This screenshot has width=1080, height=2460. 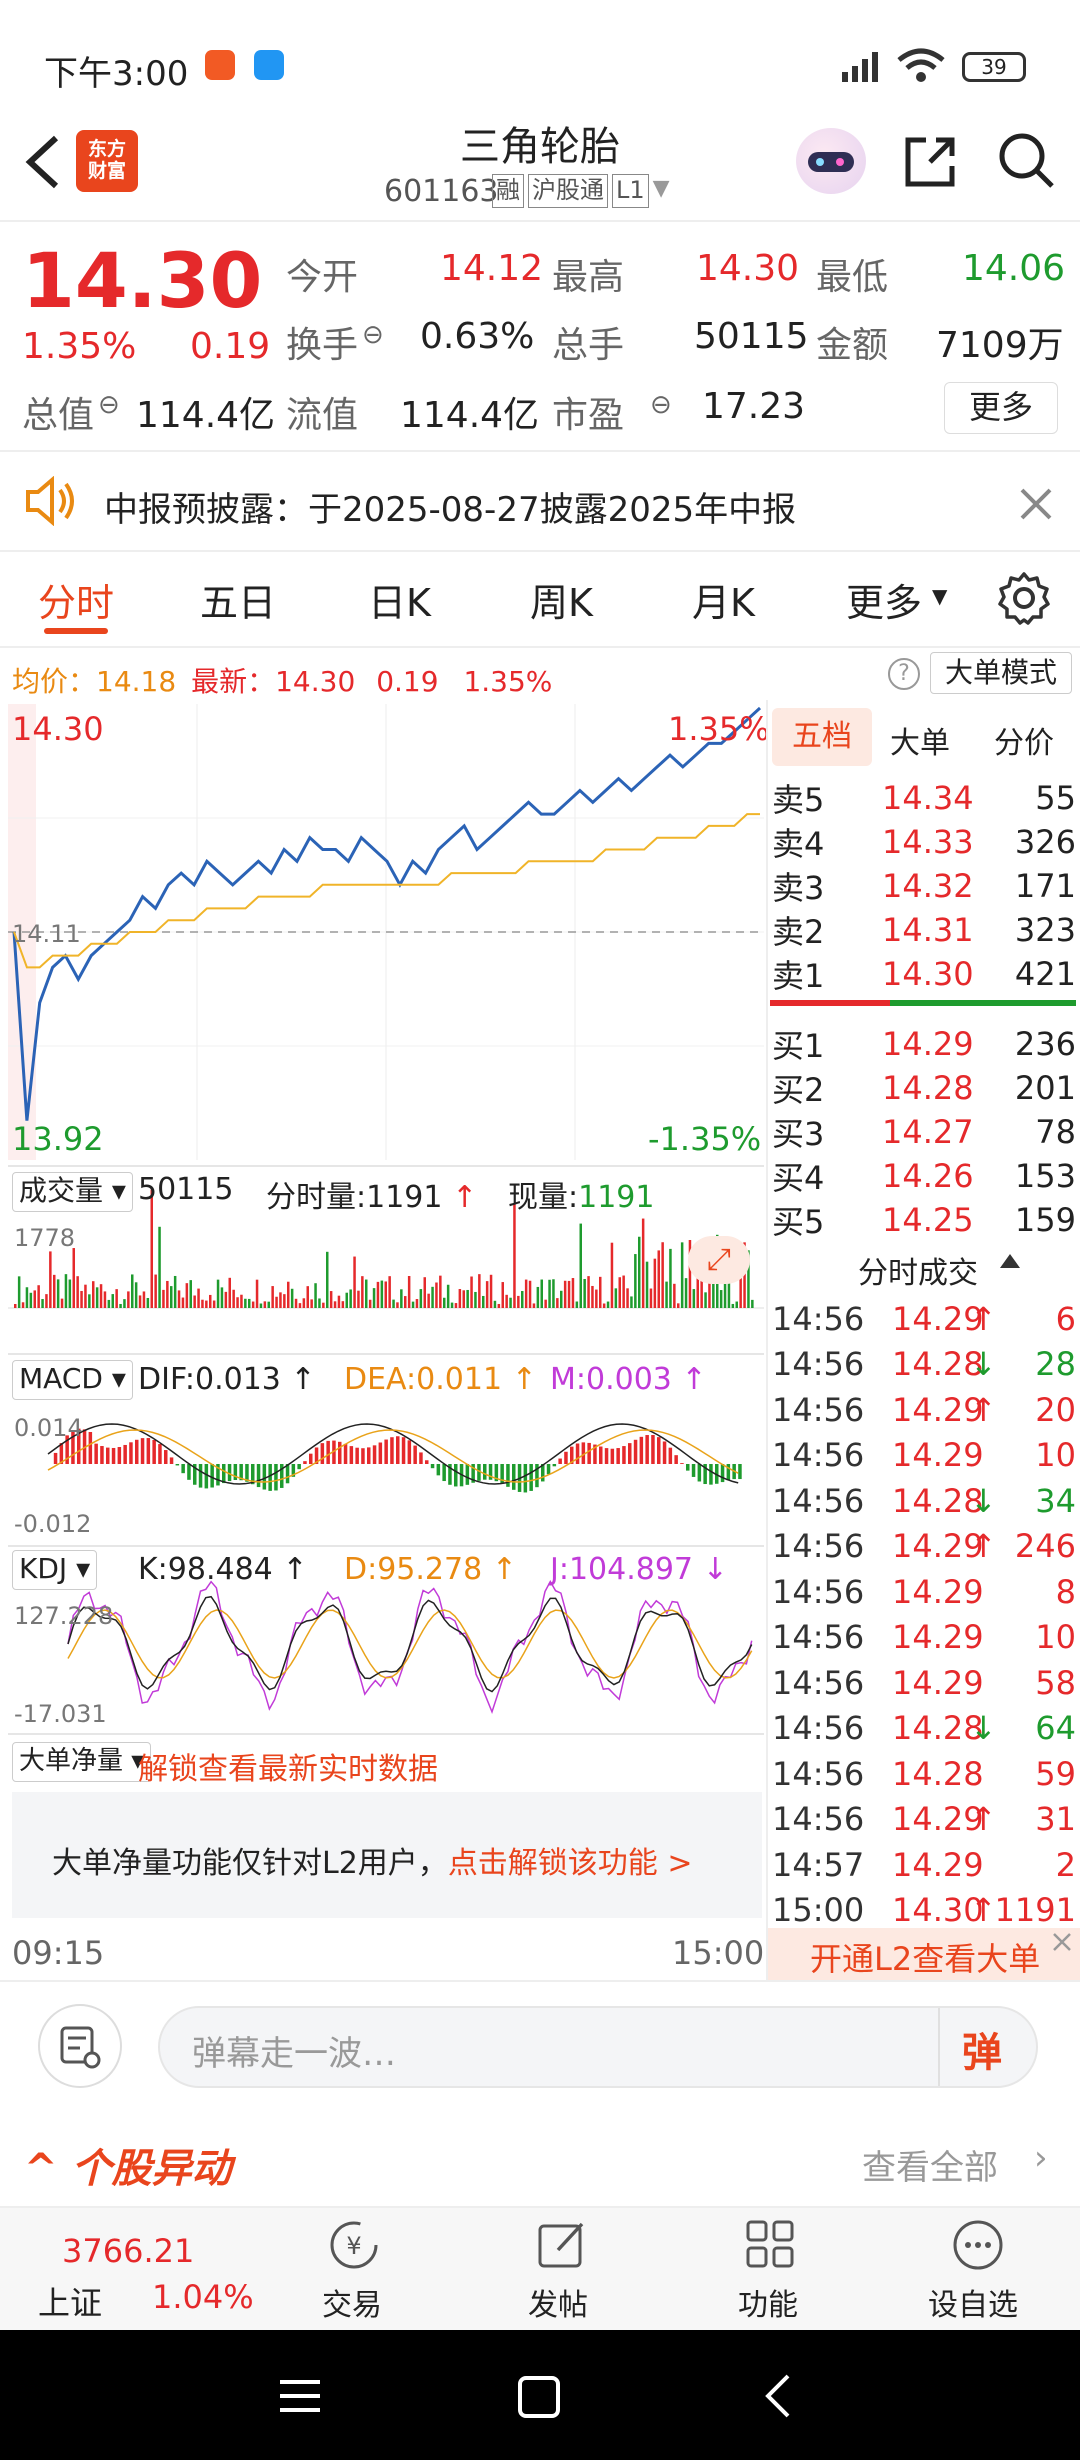 I want to click on tick-time: 14:57, so click(x=818, y=1864).